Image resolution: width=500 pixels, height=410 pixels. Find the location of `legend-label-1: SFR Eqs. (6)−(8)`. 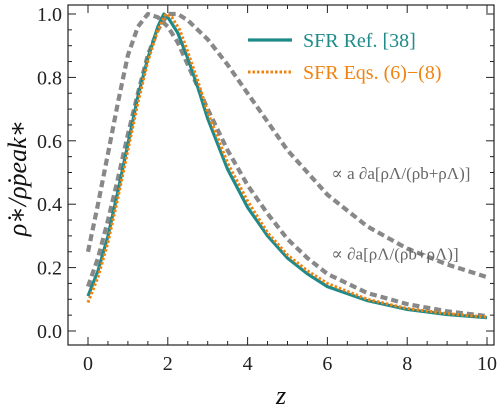

legend-label-1: SFR Eqs. (6)−(8) is located at coordinates (372, 73).